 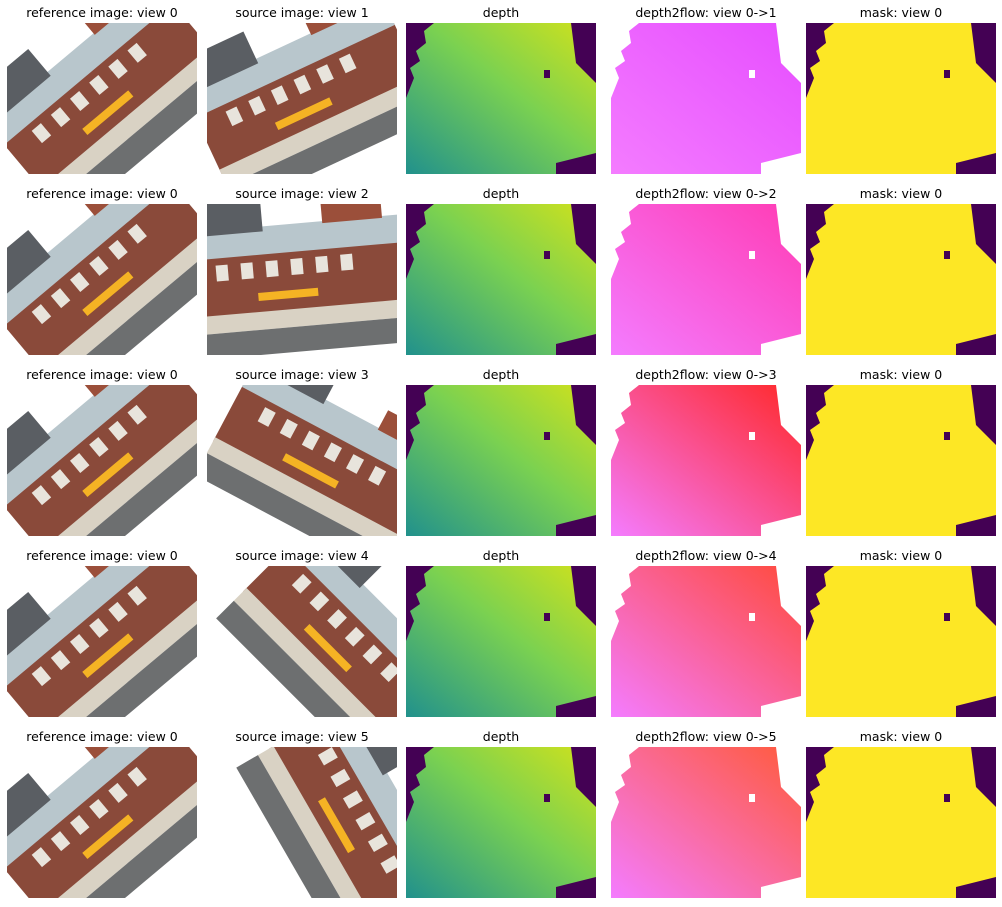 I want to click on panel-title: source image: view 1, so click(x=302, y=12).